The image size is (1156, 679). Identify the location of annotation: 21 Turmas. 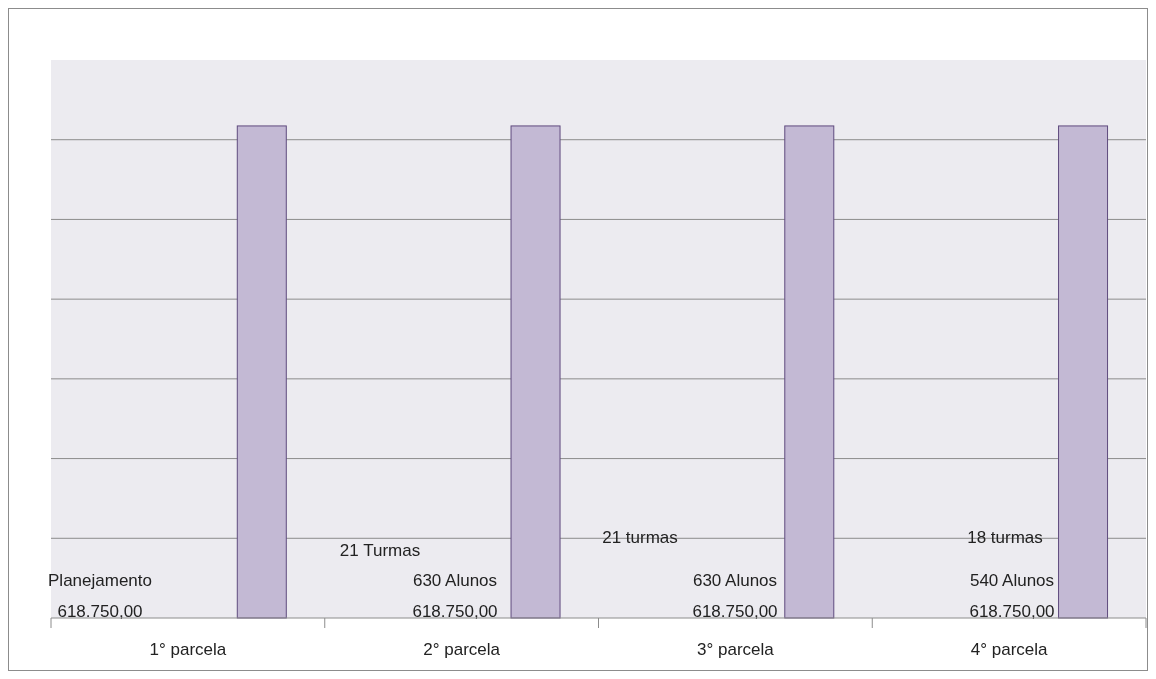
(380, 550).